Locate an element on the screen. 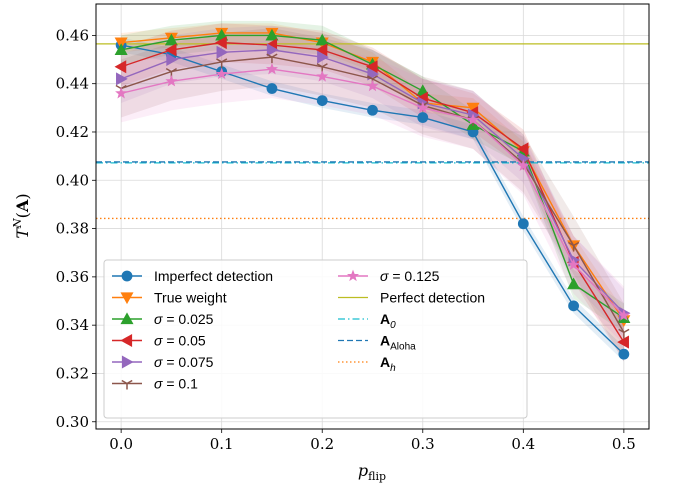 The height and width of the screenshot is (488, 677). legend-entry-imperfect-detection: Imperfect detection is located at coordinates (192, 276).